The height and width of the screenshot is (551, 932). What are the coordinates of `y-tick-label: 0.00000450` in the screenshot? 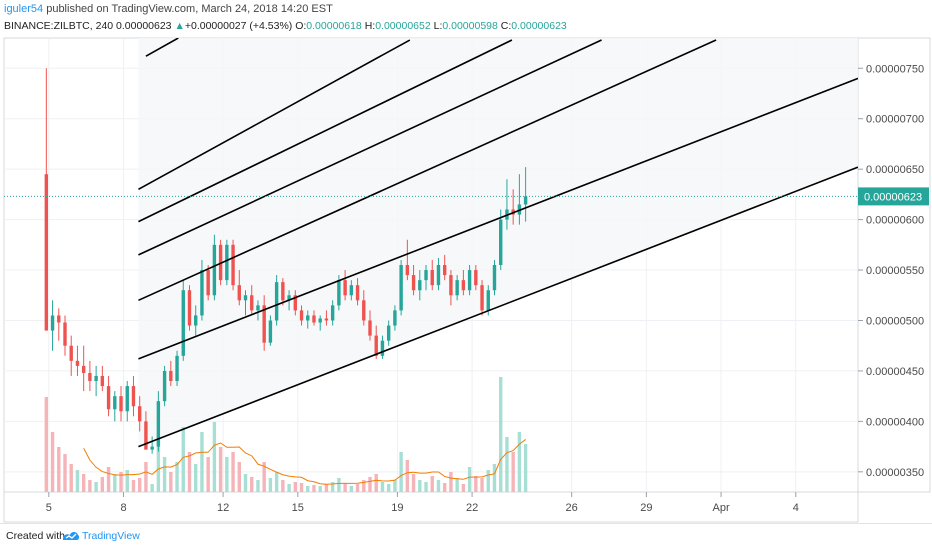 It's located at (895, 372).